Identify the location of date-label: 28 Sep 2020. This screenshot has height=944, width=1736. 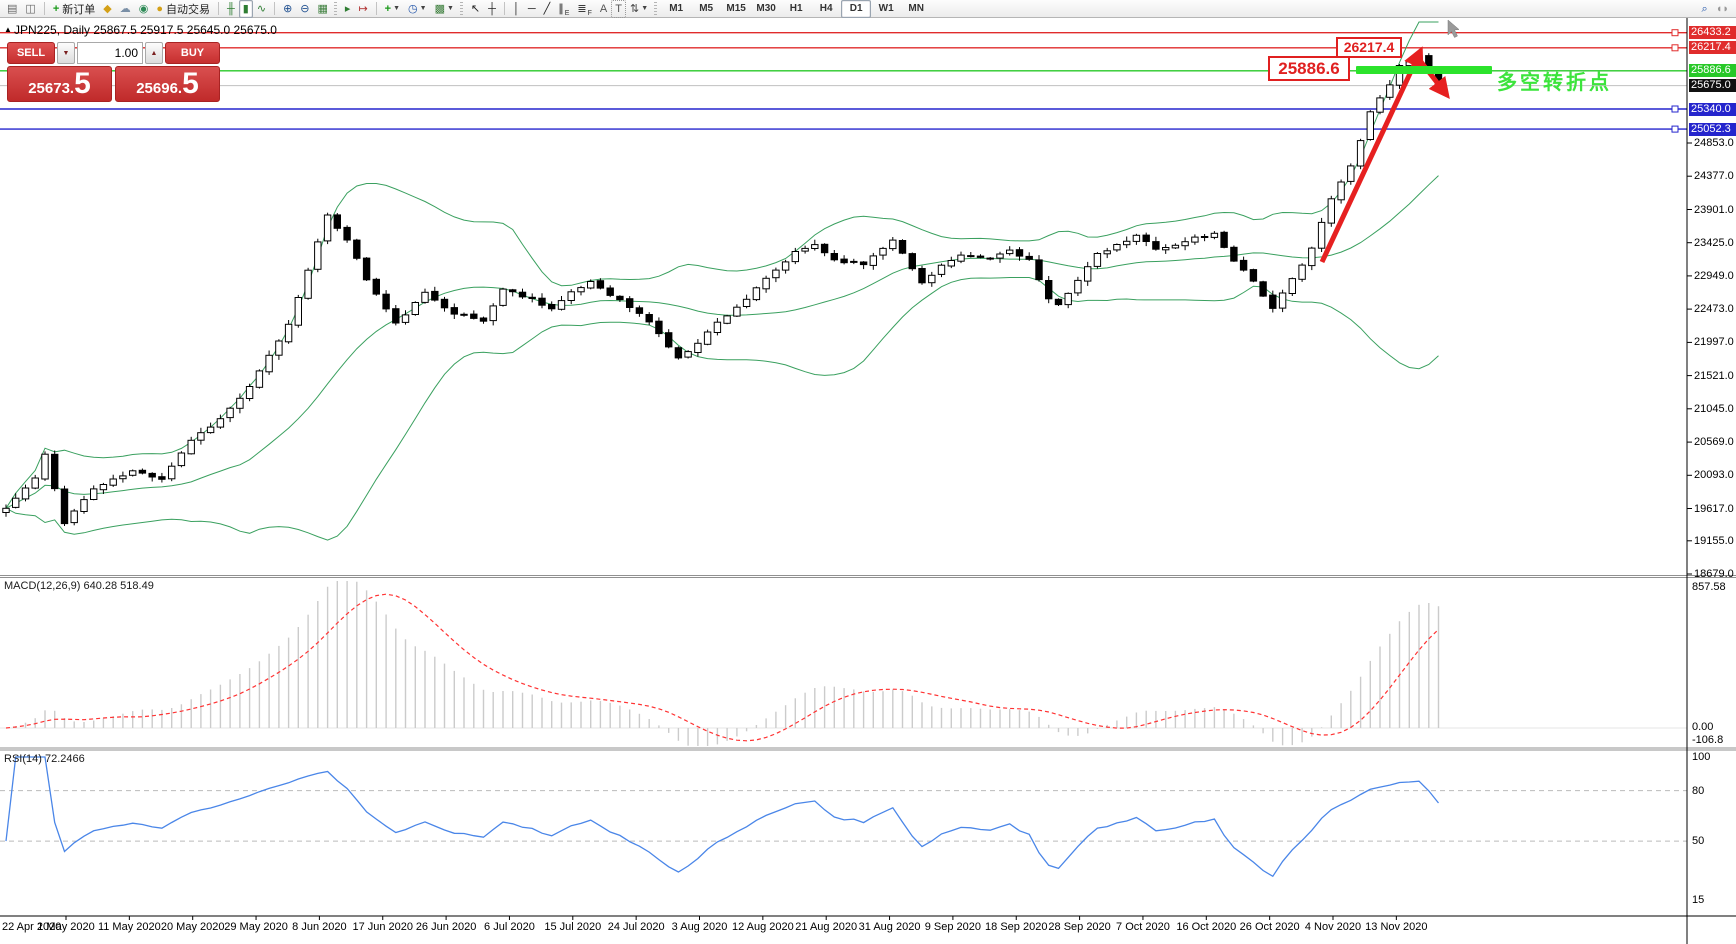
(1079, 927).